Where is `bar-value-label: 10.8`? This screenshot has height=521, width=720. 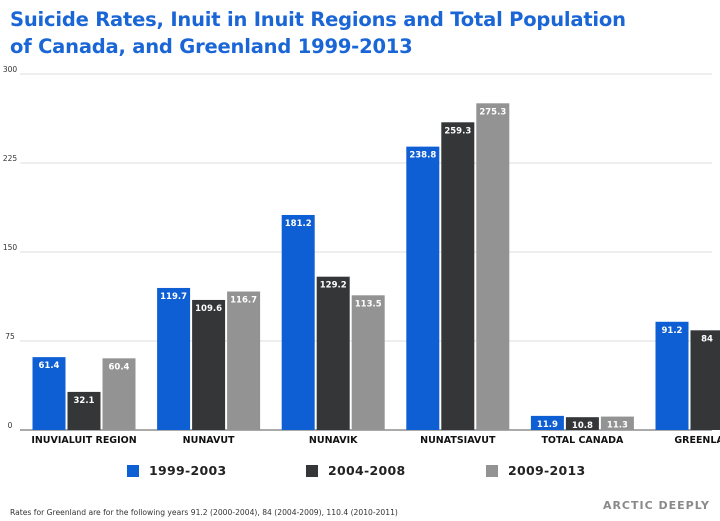
bar-value-label: 10.8 is located at coordinates (582, 426).